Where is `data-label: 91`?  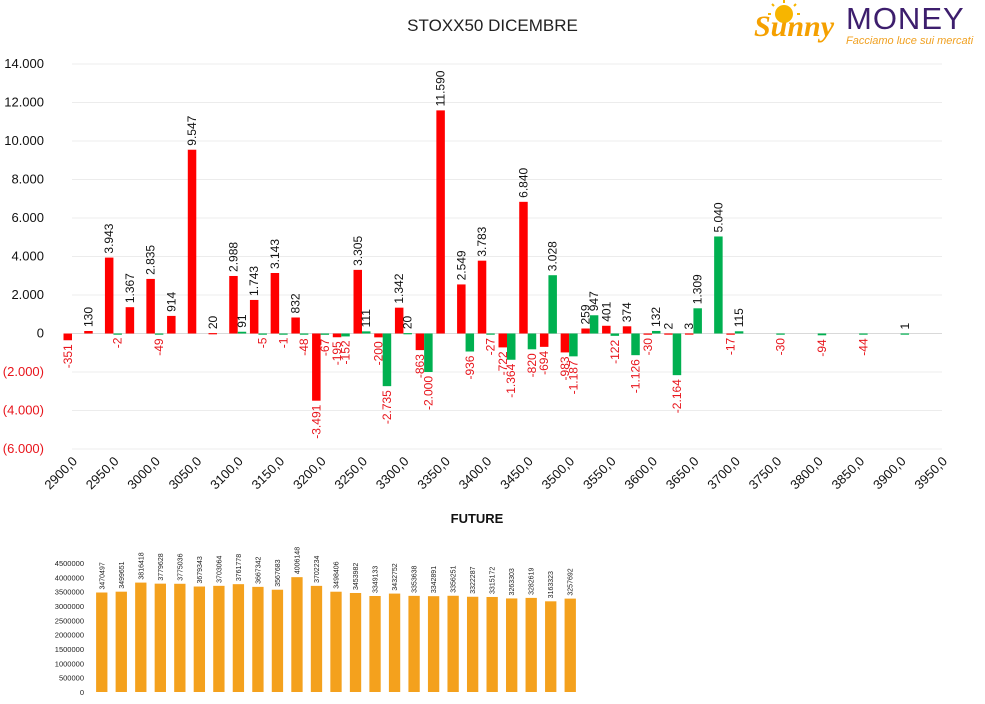
data-label: 91 is located at coordinates (242, 321).